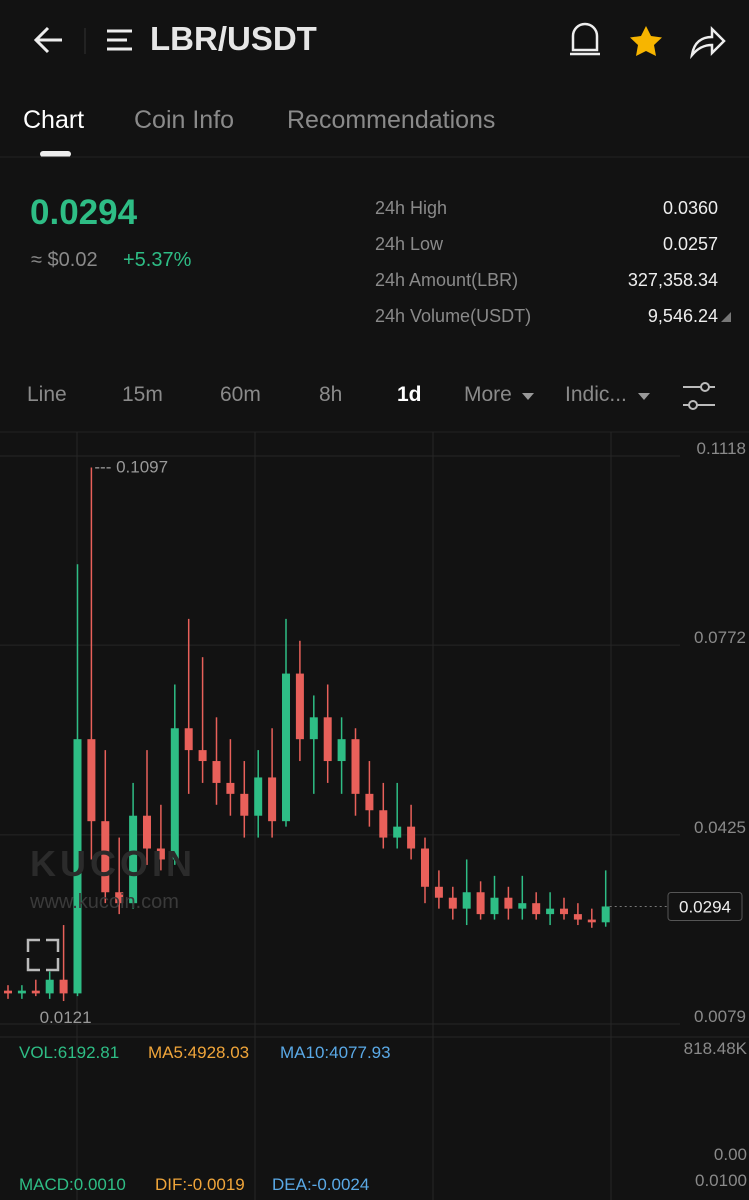  Describe the element at coordinates (690, 208) in the screenshot. I see `stat-value: 0.0360` at that location.